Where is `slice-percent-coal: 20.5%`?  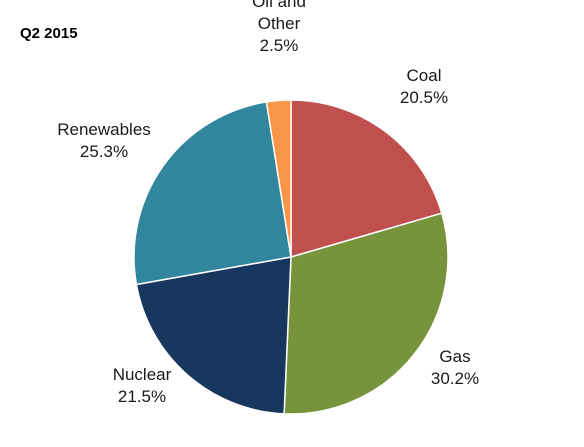
slice-percent-coal: 20.5% is located at coordinates (424, 97).